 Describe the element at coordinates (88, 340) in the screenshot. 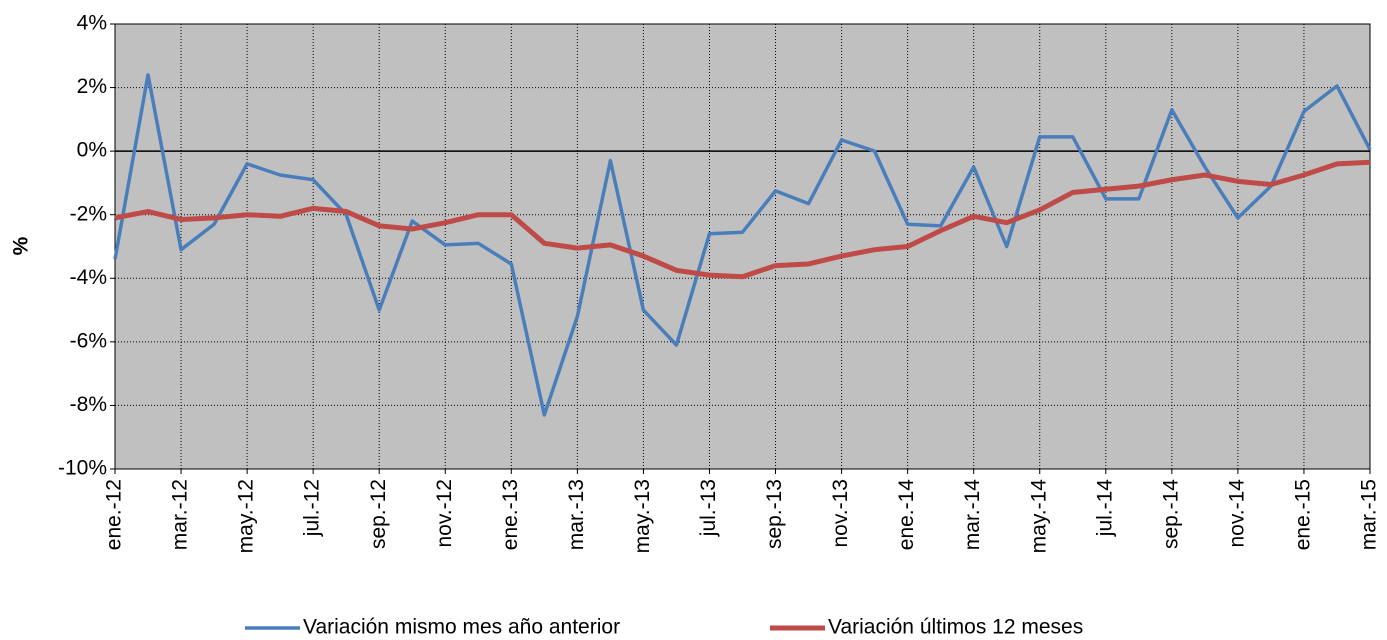

I see `y-tick-label: -6%` at that location.